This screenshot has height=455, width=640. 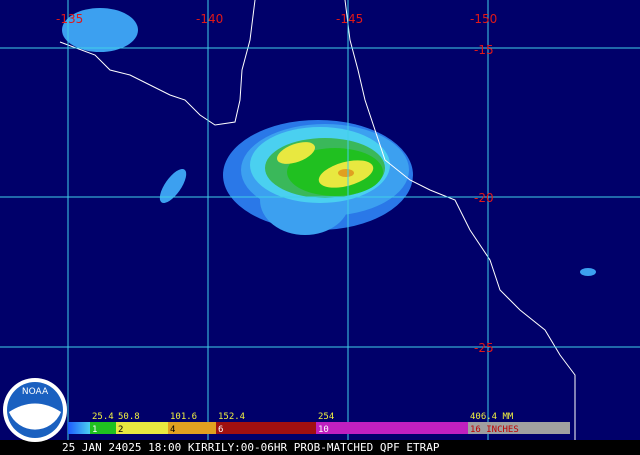 What do you see at coordinates (484, 50) in the screenshot?
I see `lat-label: -15` at bounding box center [484, 50].